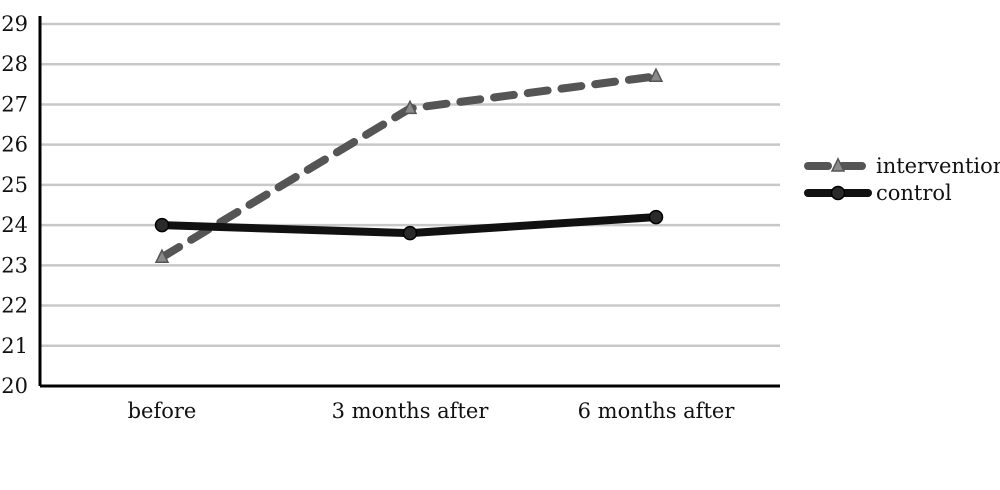  What do you see at coordinates (914, 193) in the screenshot?
I see `legend-label: control` at bounding box center [914, 193].